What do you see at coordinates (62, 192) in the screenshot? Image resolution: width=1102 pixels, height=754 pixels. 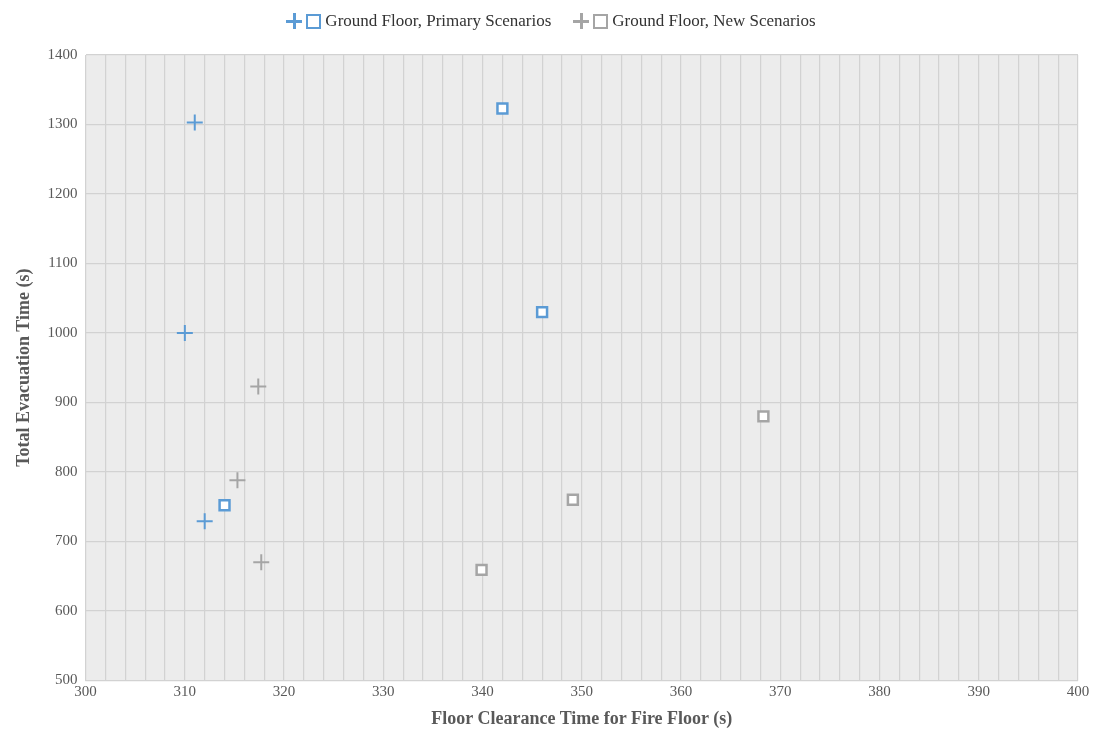 I see `y-tick-label: 1200` at bounding box center [62, 192].